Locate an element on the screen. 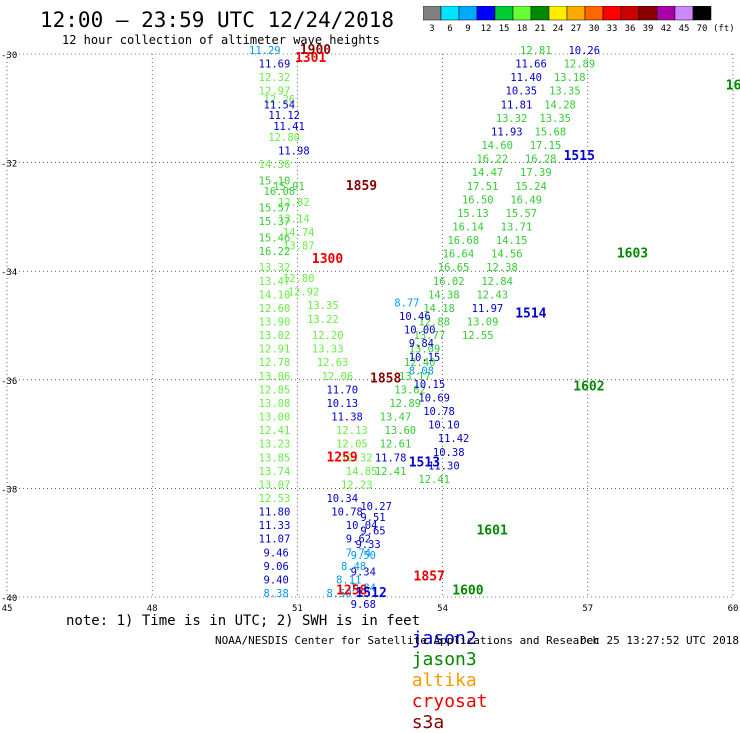 This screenshot has width=740, height=733. colorbar-label: 12 is located at coordinates (486, 29).